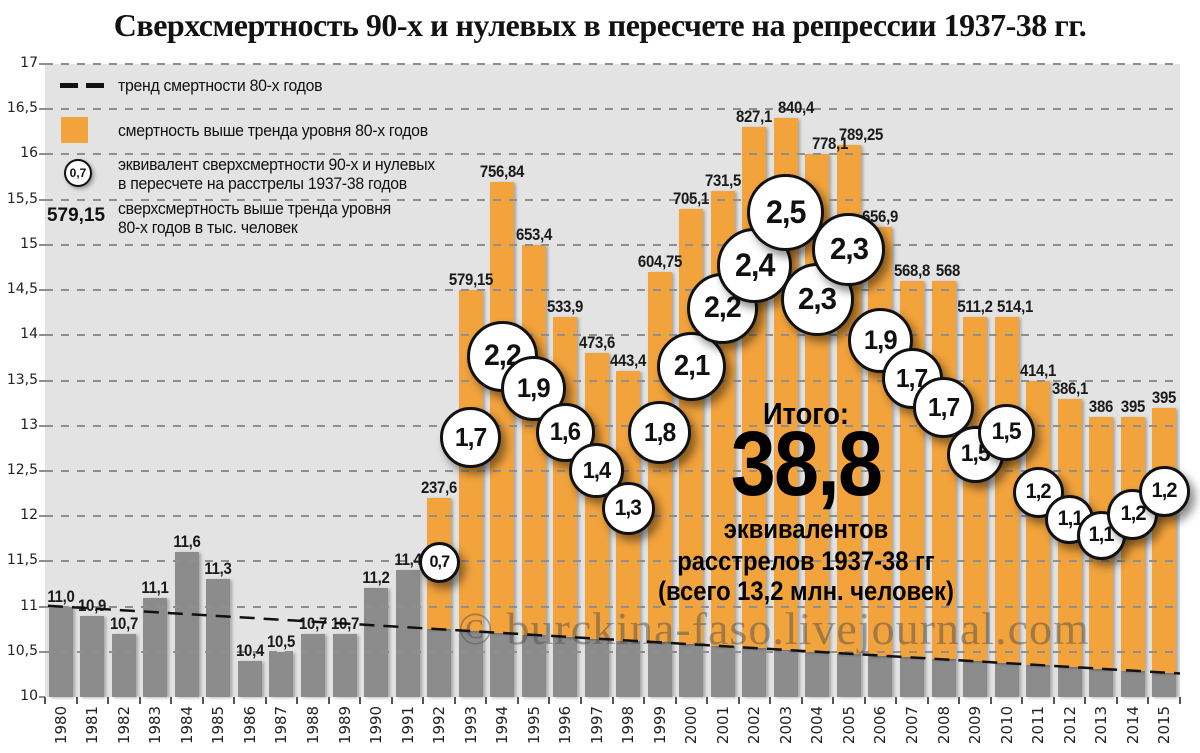  Describe the element at coordinates (123, 623) in the screenshot. I see `bar-label-1982: 10,7` at that location.